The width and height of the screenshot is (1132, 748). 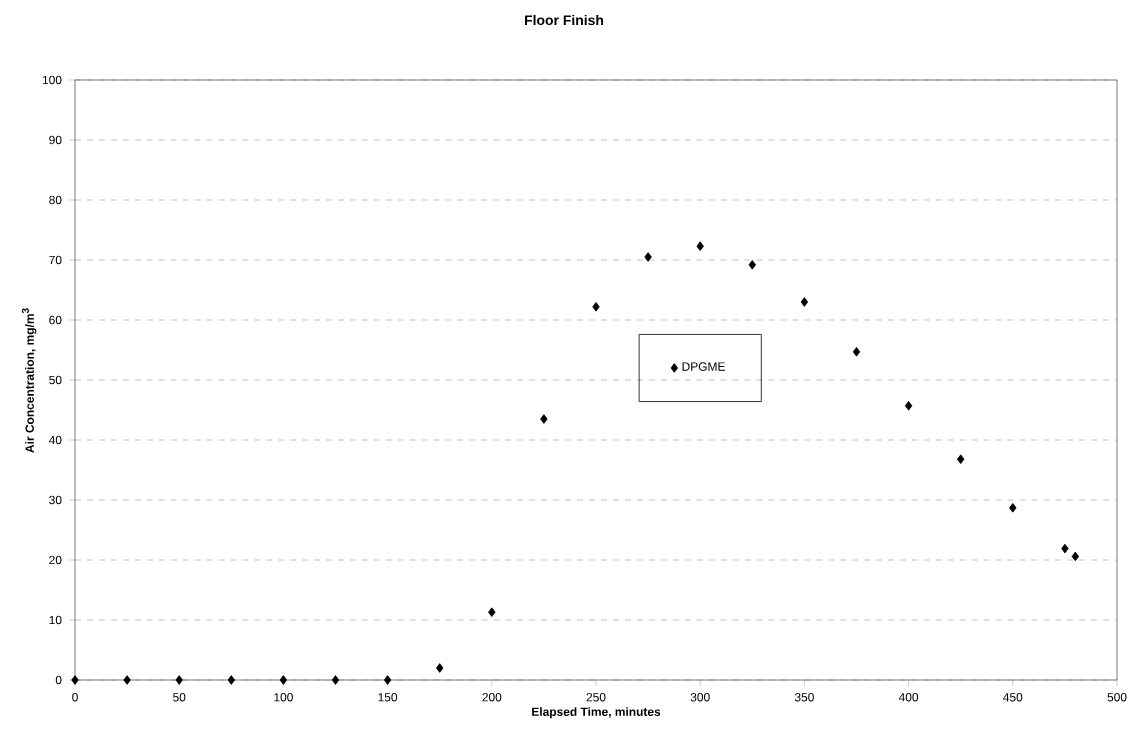 I want to click on x-tick-label: 0, so click(x=75, y=697).